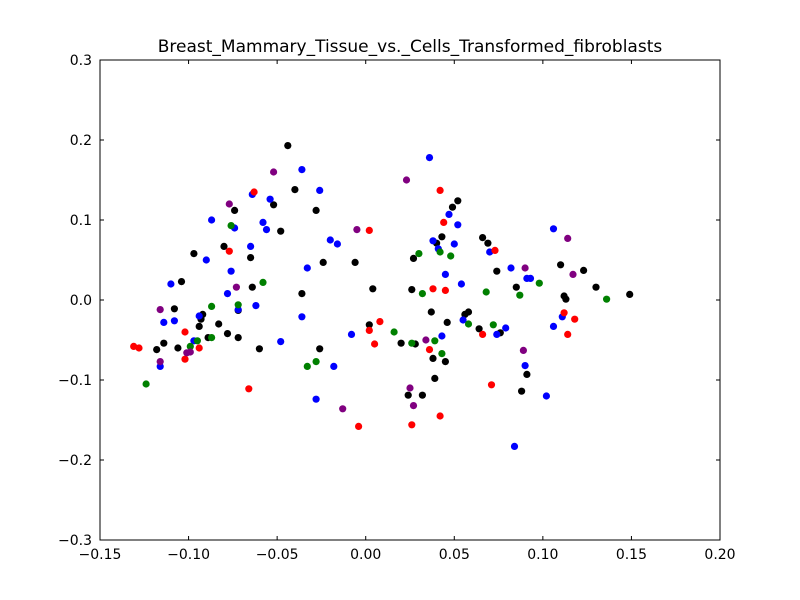 The image size is (800, 600). I want to click on y-tick-label: 0.3, so click(81, 61).